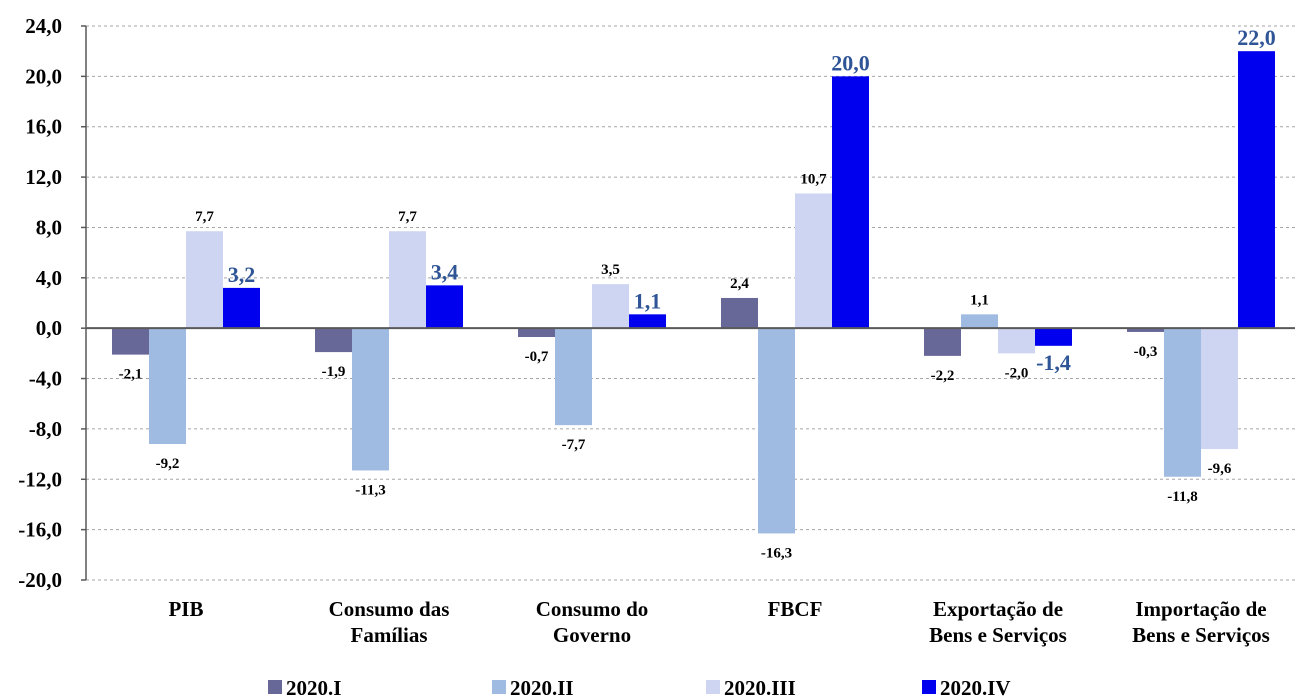 The height and width of the screenshot is (698, 1295). I want to click on category-label: Consumo das Famílias, so click(389, 622).